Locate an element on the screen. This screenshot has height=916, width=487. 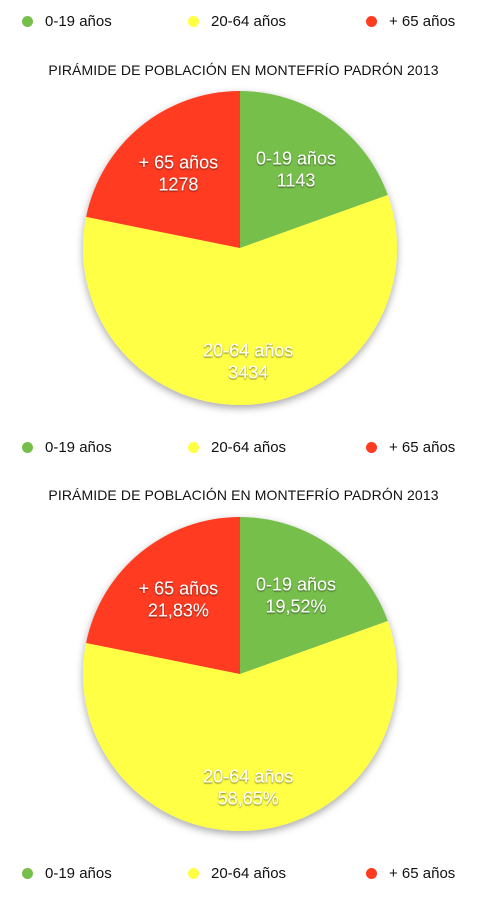
slice-label-value: 1278 is located at coordinates (178, 185).